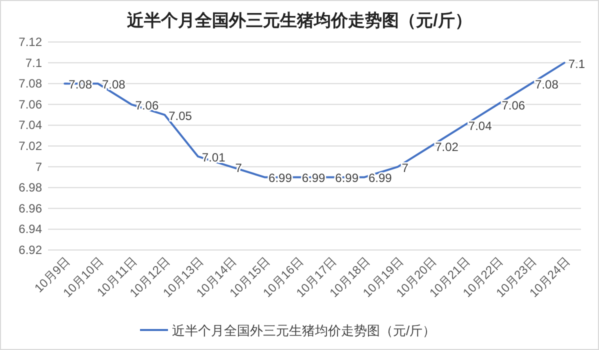 This screenshot has height=350, width=599. What do you see at coordinates (38, 167) in the screenshot?
I see `y-tick-label: 7` at bounding box center [38, 167].